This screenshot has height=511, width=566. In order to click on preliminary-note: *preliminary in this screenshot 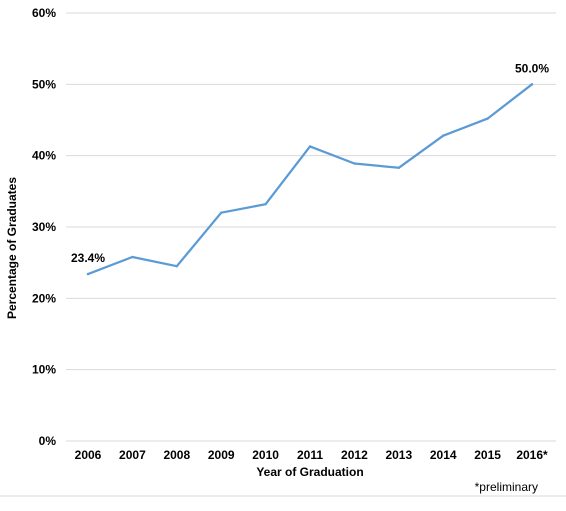, I will do `click(506, 487)`.